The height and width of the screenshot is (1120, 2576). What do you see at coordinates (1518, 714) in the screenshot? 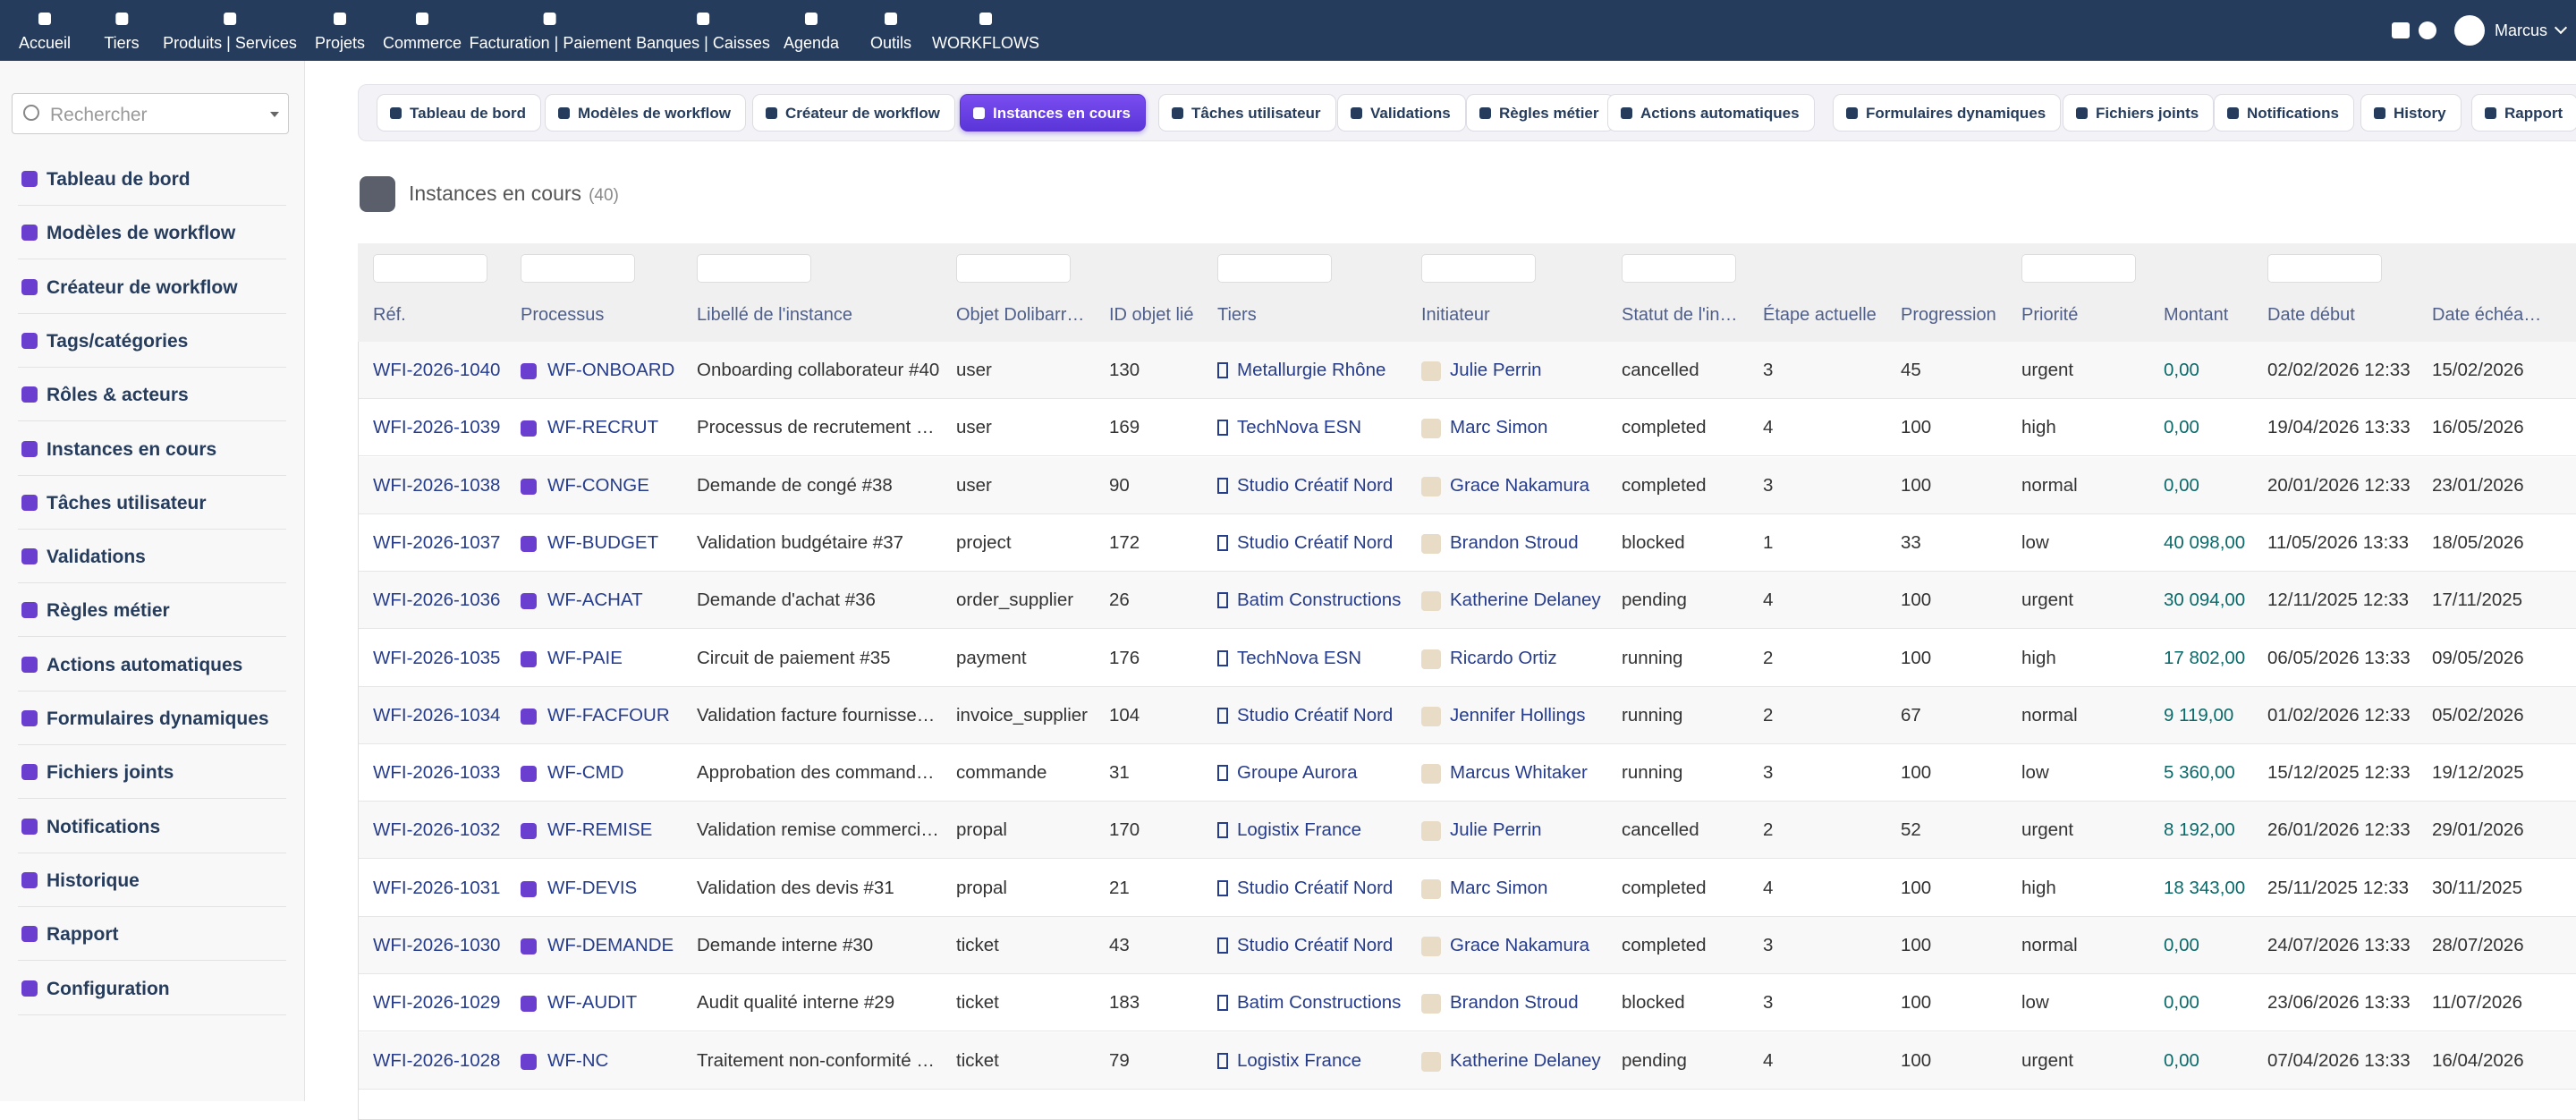
I see `cell-link: Jennifer Hollings` at bounding box center [1518, 714].